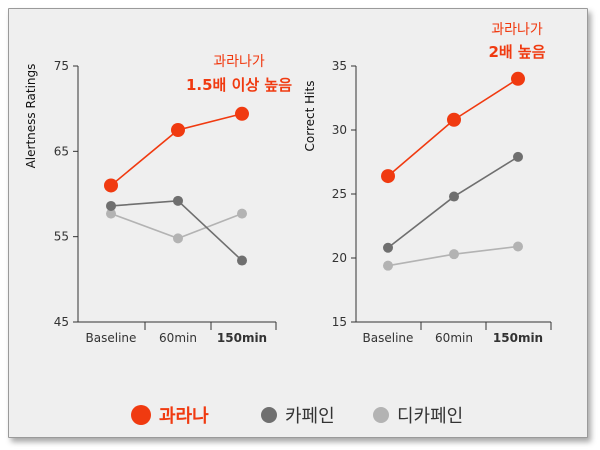 The image size is (600, 450). I want to click on y-tick-label: 55, so click(61, 237).